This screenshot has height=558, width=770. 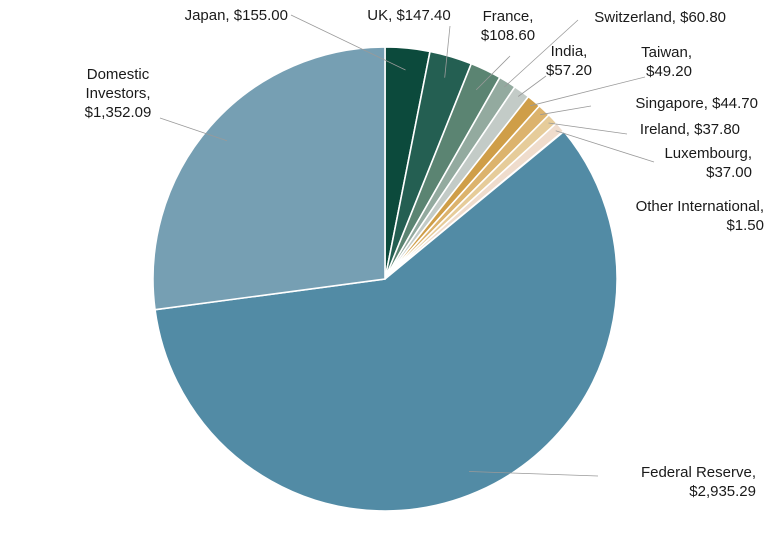 I want to click on slice-label-line: Ireland, $37.80, so click(x=690, y=129).